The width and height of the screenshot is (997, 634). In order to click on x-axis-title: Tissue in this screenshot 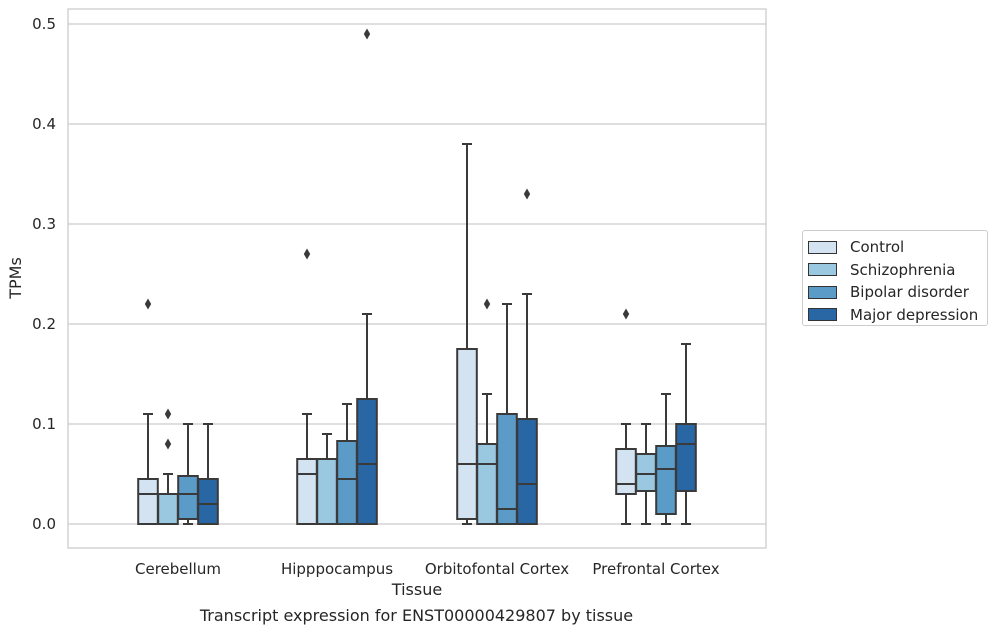, I will do `click(416, 589)`.